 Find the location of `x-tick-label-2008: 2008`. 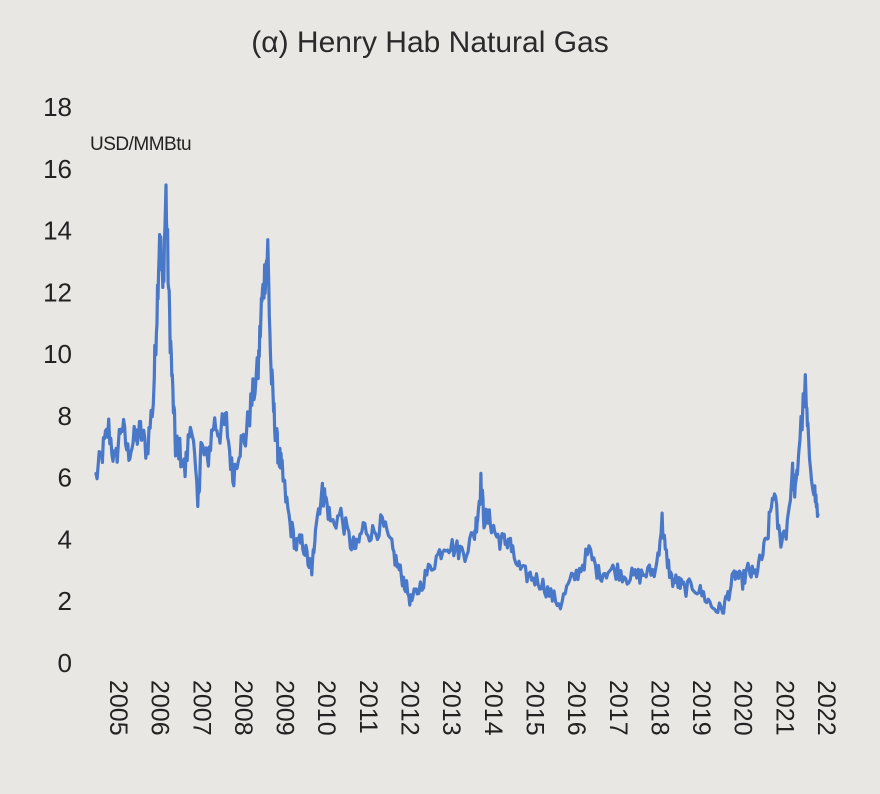

x-tick-label-2008: 2008 is located at coordinates (243, 708).